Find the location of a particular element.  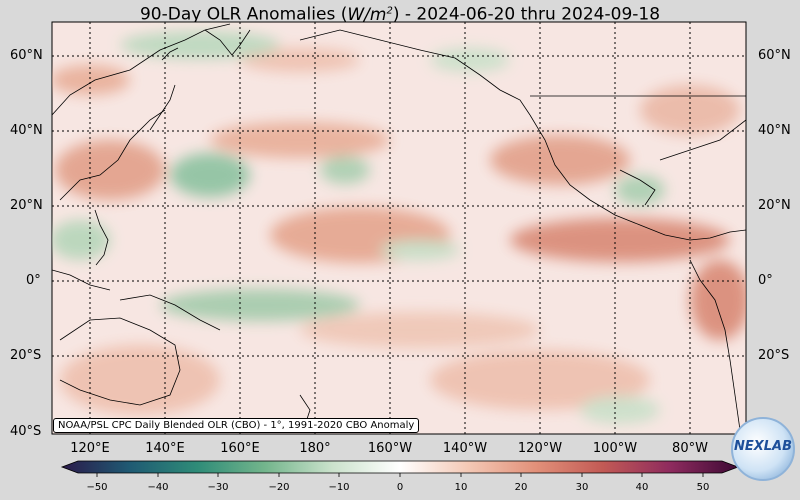

philippines-coastline is located at coordinates (101, 237).